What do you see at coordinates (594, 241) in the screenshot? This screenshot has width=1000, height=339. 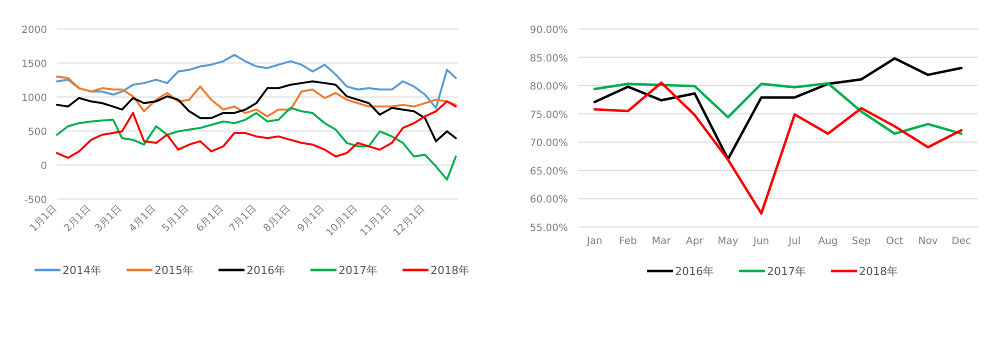 I see `x-tick-label: Jan` at bounding box center [594, 241].